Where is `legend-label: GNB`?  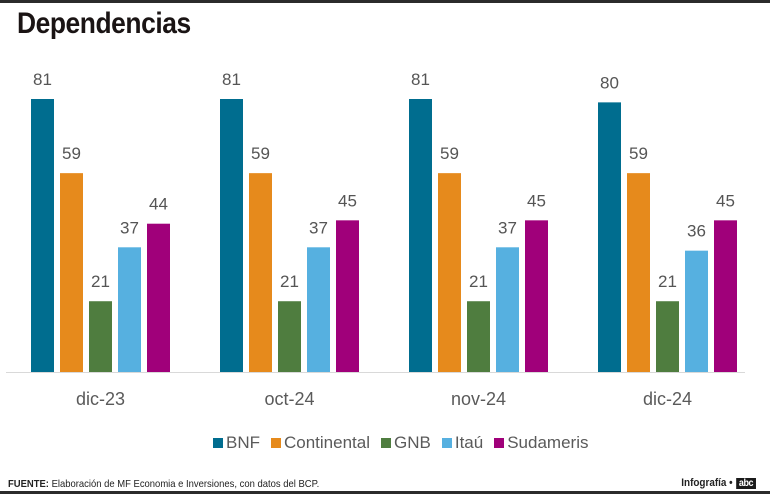 legend-label: GNB is located at coordinates (412, 442).